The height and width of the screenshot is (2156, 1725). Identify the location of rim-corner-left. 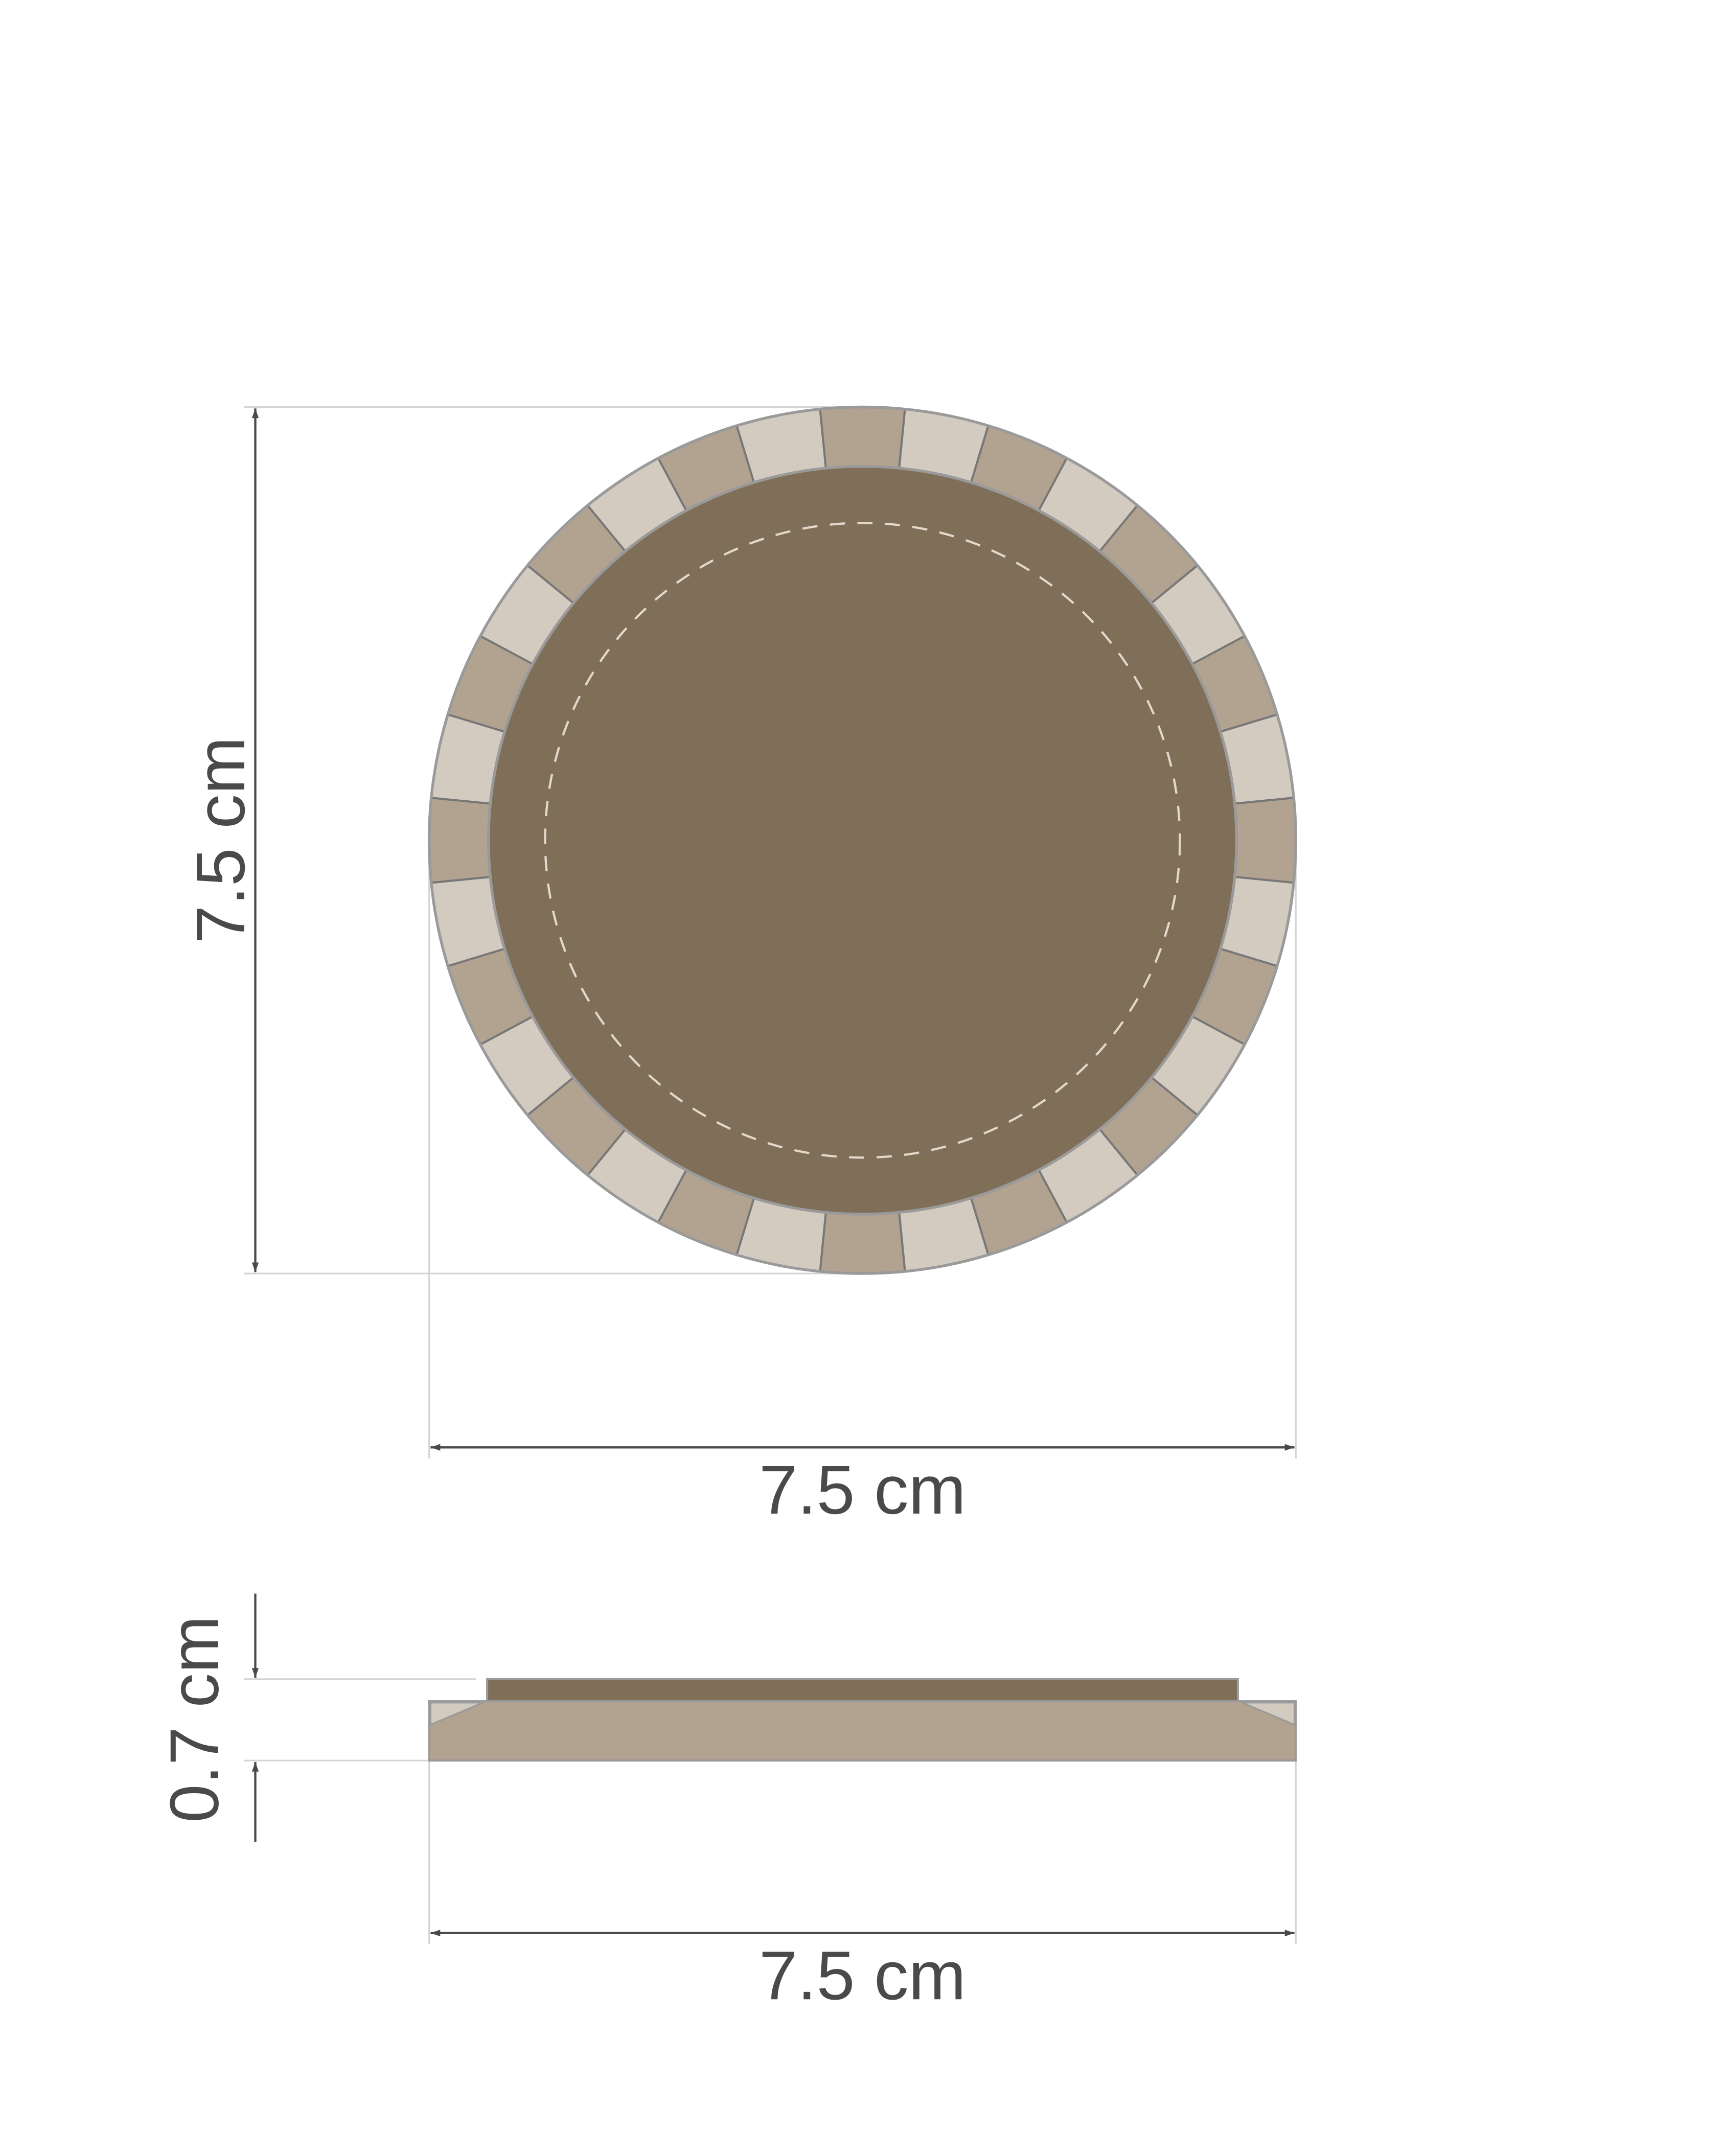
(456, 1714).